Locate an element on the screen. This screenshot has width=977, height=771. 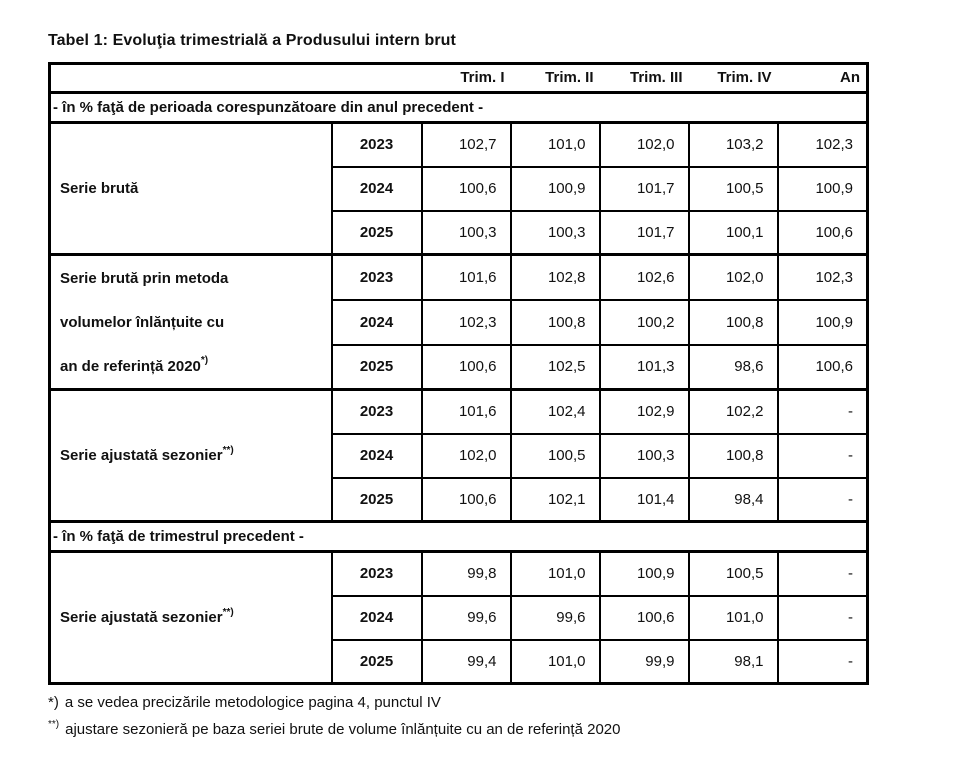
value-cell: 100,2 is located at coordinates (644, 322).